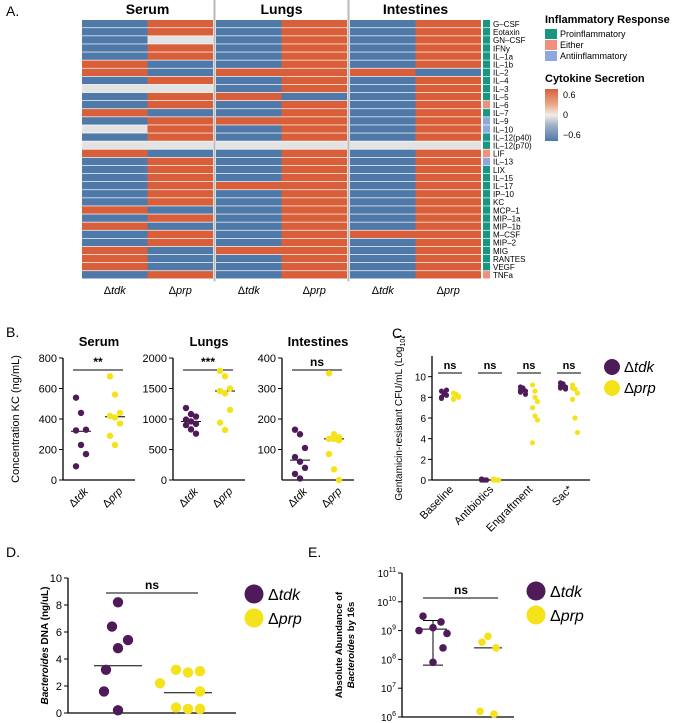 This screenshot has width=686, height=723. I want to click on x-tick-label: Δprp, so click(331, 497).